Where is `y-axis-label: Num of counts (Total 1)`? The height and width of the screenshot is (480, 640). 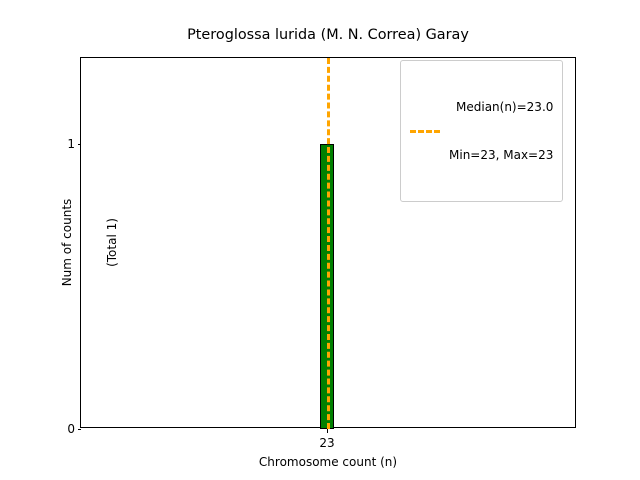 y-axis-label: Num of counts (Total 1) is located at coordinates (74, 242).